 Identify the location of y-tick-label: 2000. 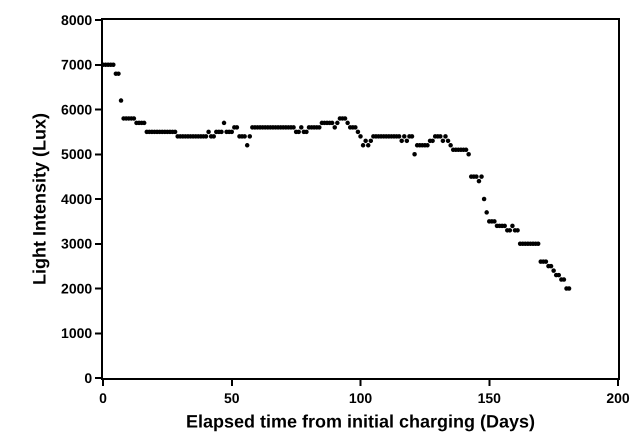
(76, 288).